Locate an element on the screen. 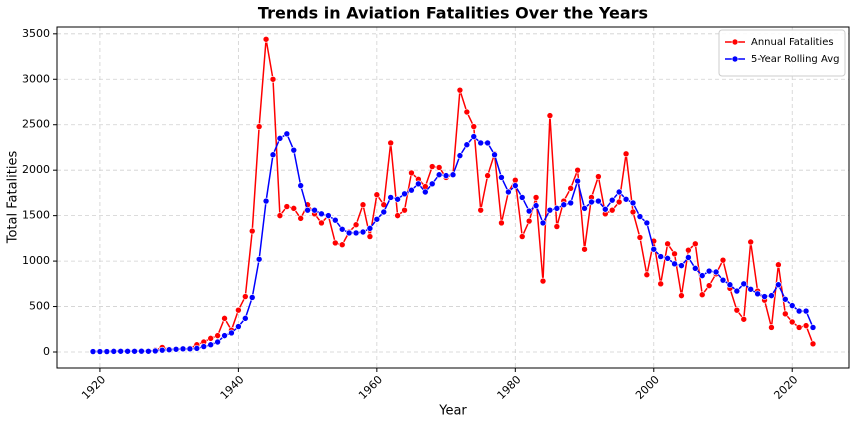 The image size is (856, 424). y-tick-label: 3000 is located at coordinates (36, 78).